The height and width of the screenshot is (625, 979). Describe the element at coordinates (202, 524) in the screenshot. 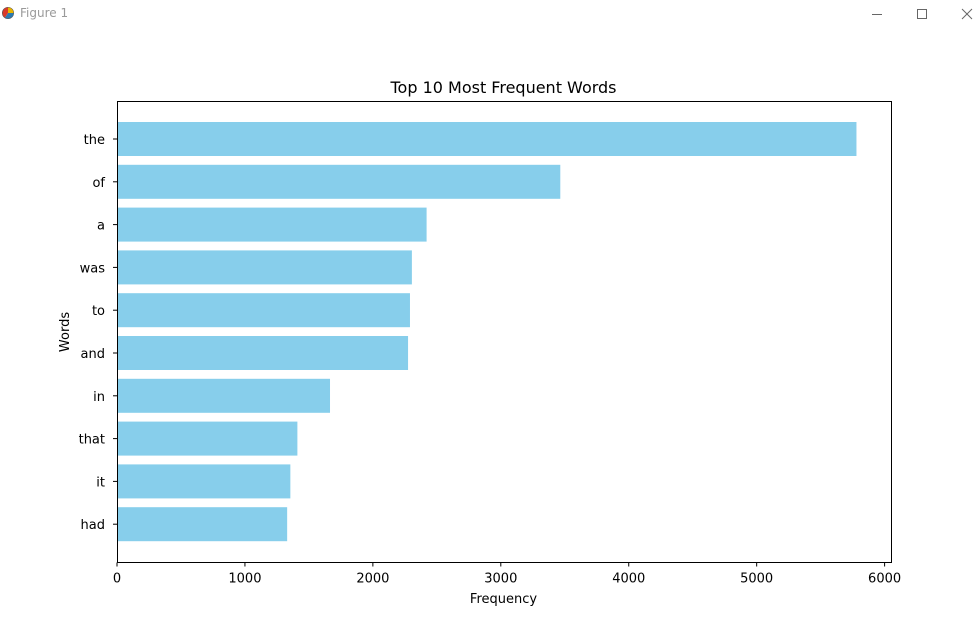

I see `bar-had` at that location.